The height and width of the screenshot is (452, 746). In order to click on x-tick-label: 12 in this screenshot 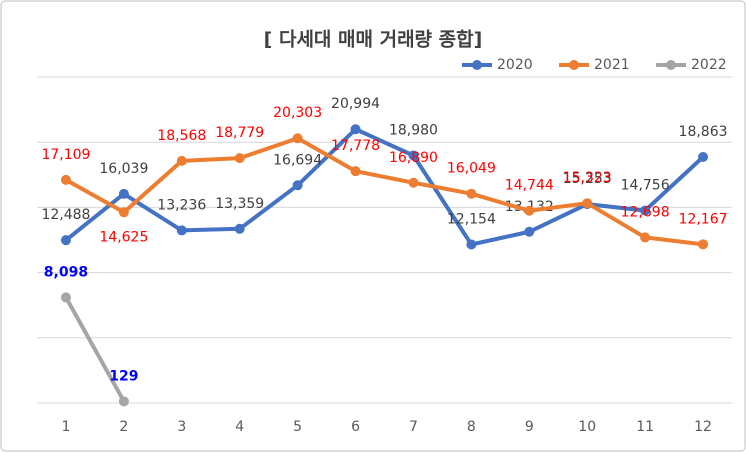, I will do `click(703, 427)`.